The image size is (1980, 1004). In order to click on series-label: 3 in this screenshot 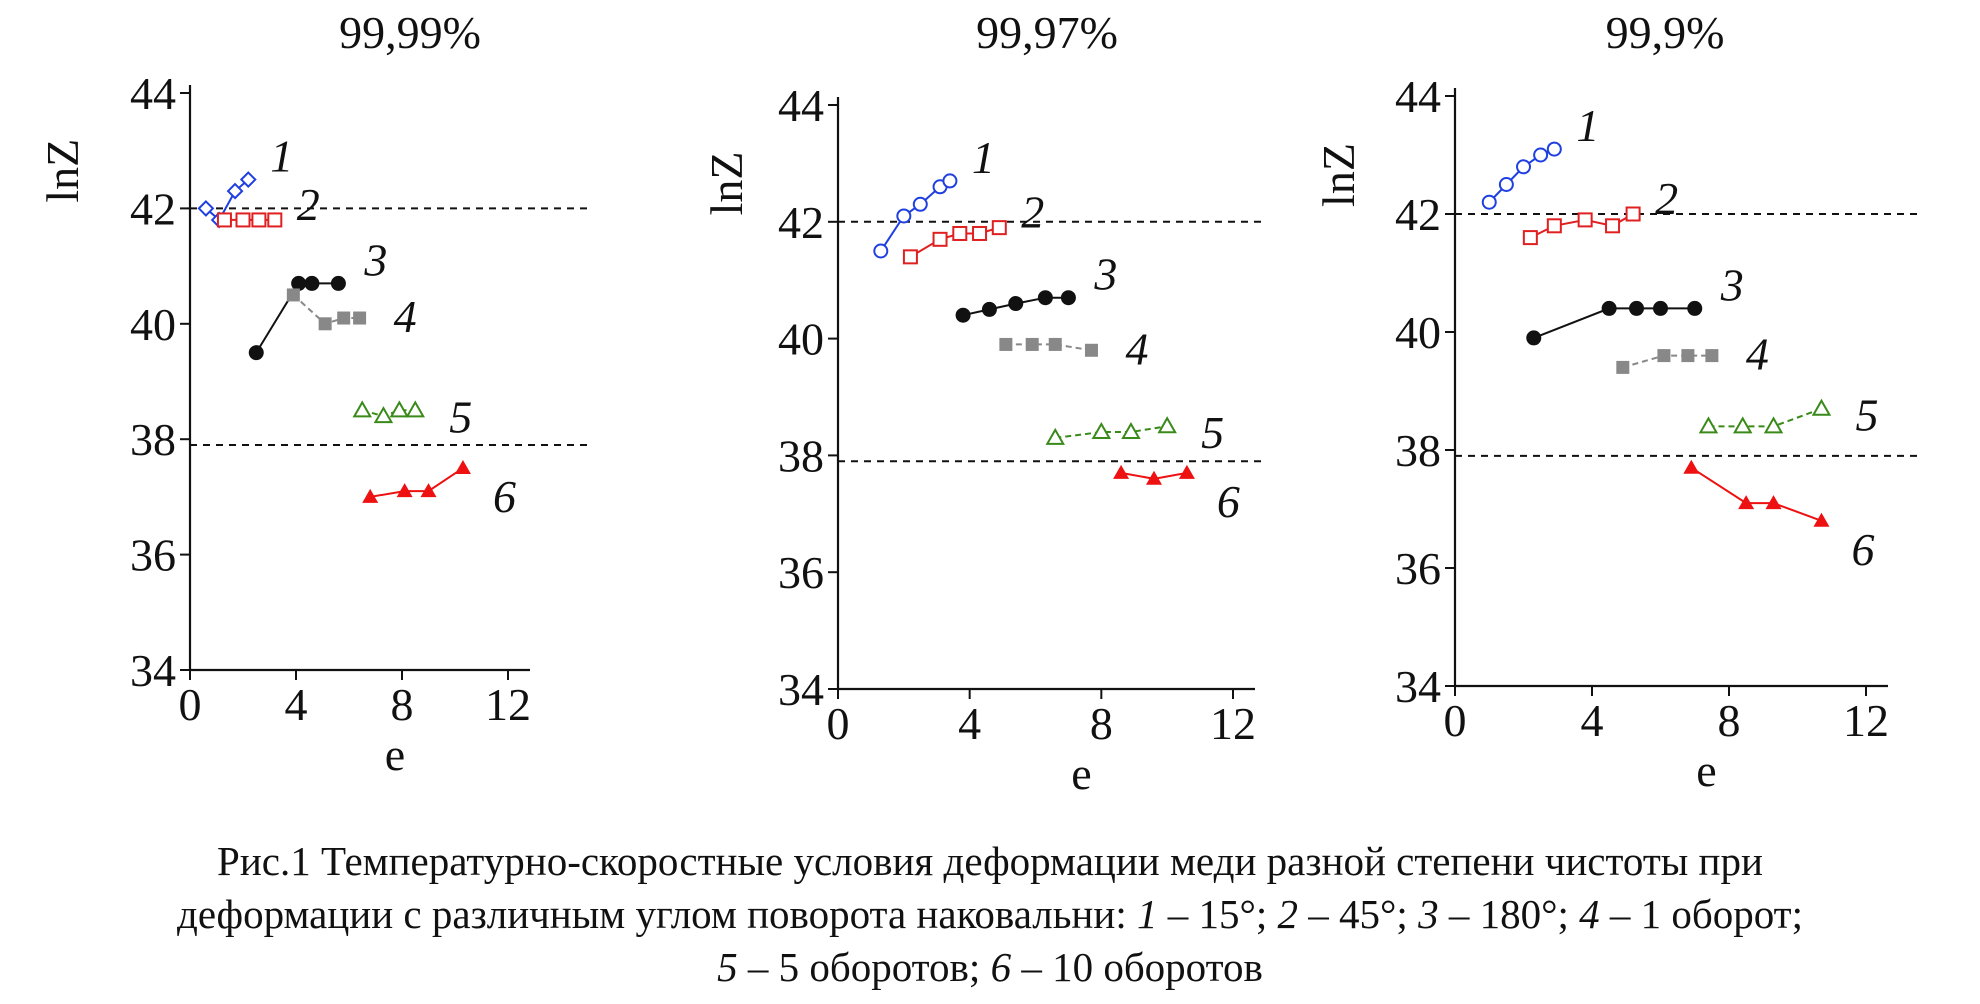, I will do `click(1105, 274)`.